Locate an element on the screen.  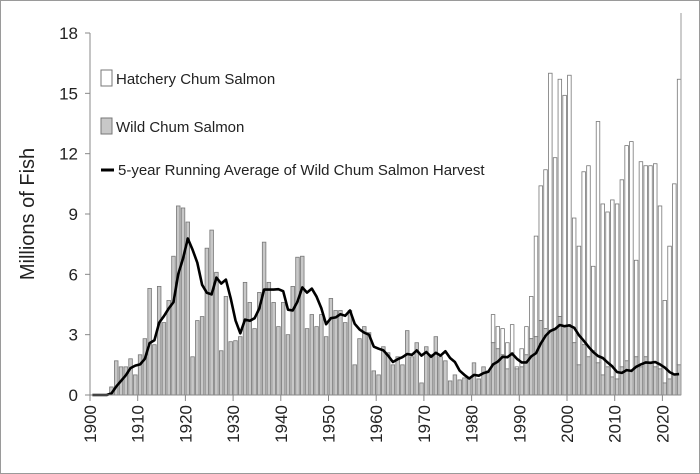
y-tick-label: 18 is located at coordinates (68, 33).